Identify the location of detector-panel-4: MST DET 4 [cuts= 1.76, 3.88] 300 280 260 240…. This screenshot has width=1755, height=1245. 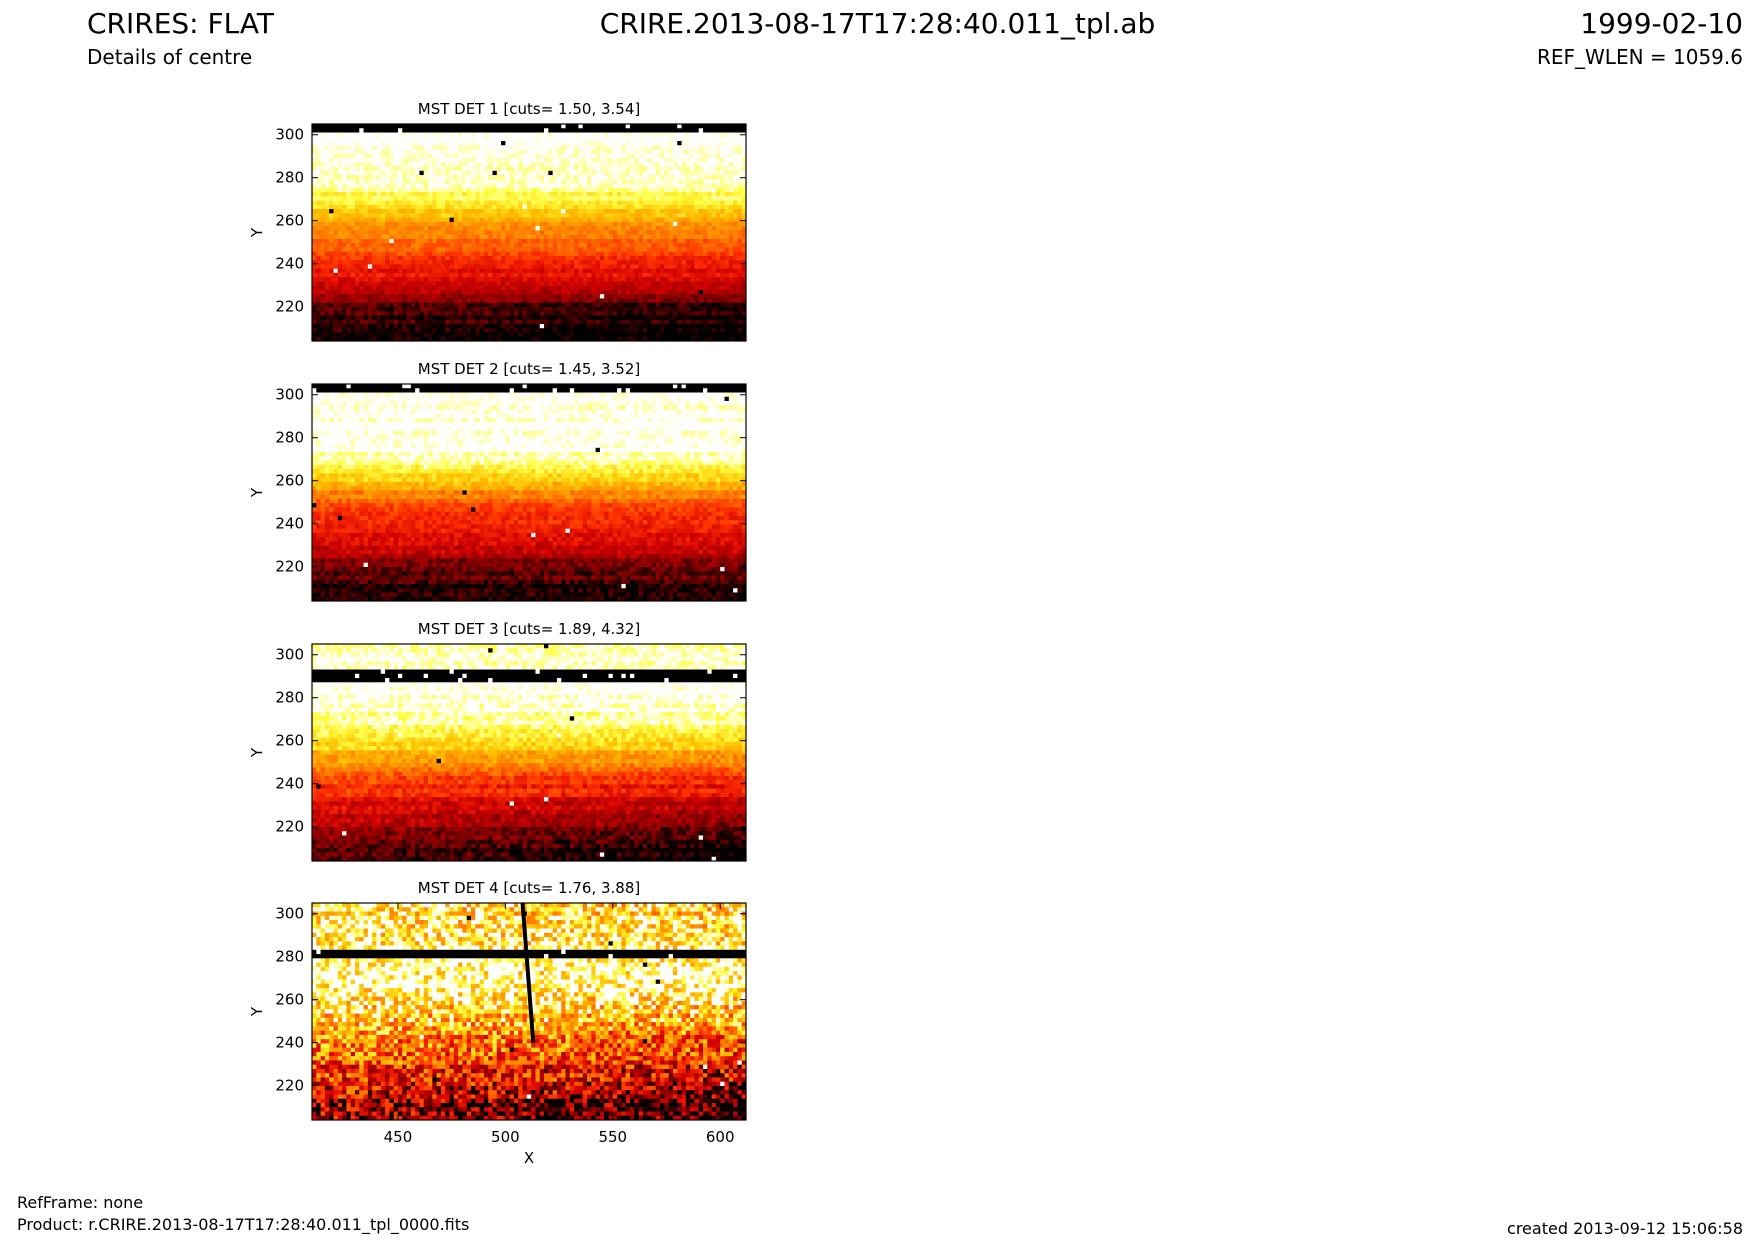
(497, 1023).